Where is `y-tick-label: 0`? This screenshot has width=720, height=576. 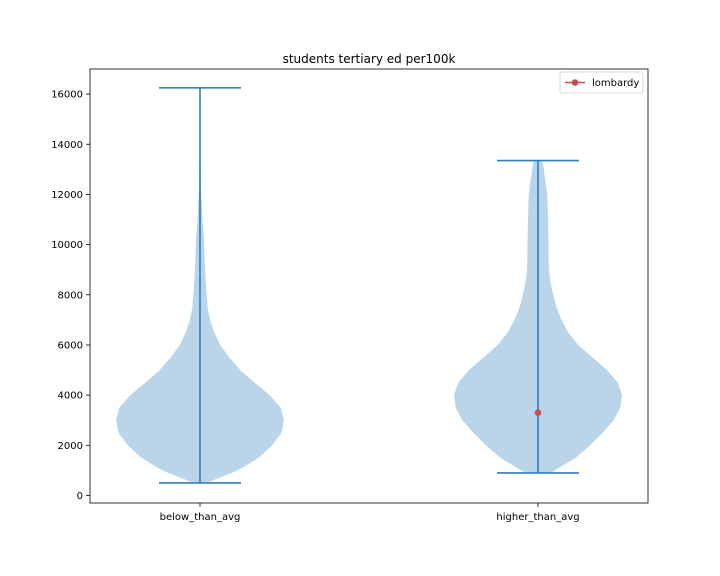 y-tick-label: 0 is located at coordinates (80, 496).